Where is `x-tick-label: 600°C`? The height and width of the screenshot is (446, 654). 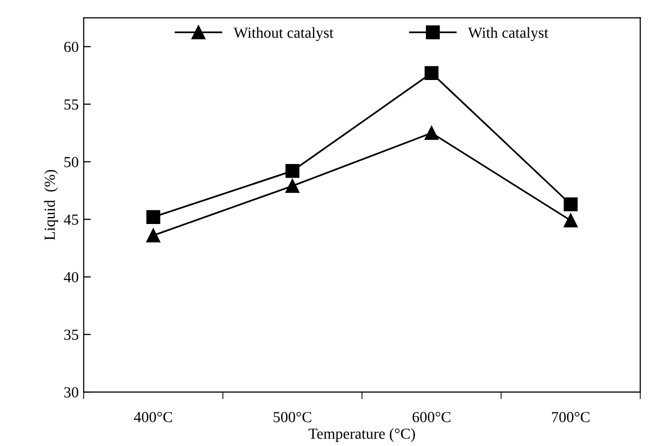
x-tick-label: 600°C is located at coordinates (431, 417).